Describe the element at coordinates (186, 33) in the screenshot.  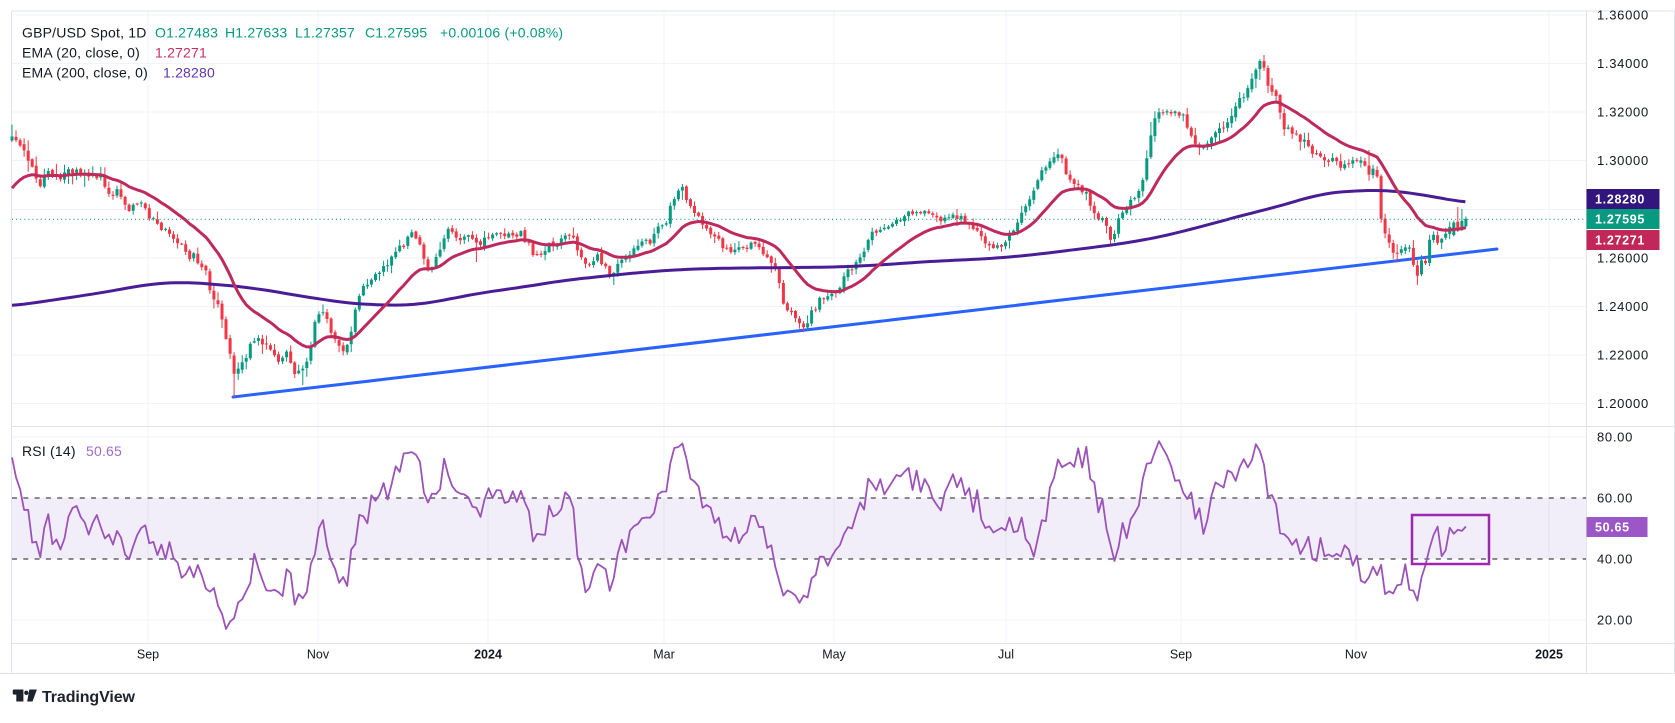
I see `svg-text: O1.27483` at that location.